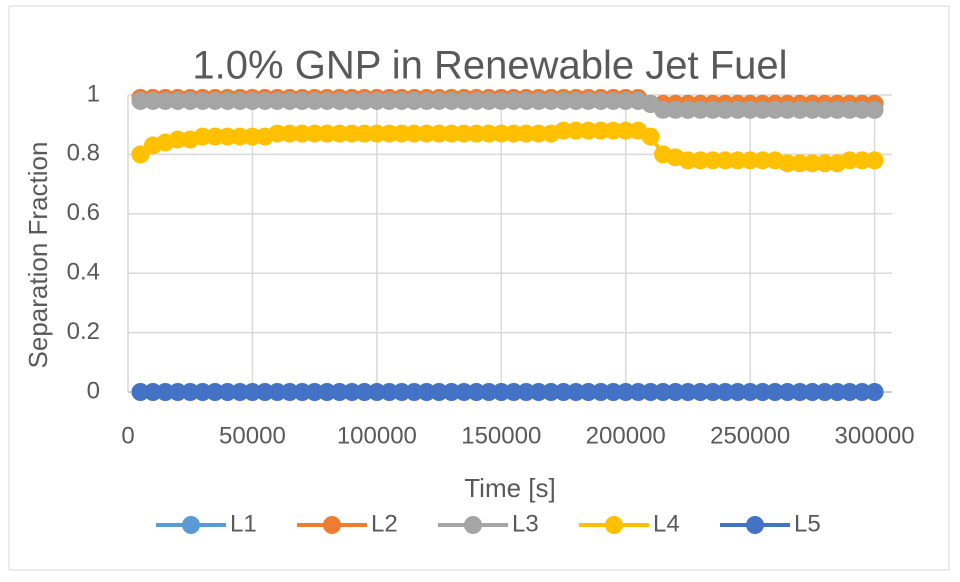 The height and width of the screenshot is (582, 960). What do you see at coordinates (83, 331) in the screenshot?
I see `y-tick-label: 0.2` at bounding box center [83, 331].